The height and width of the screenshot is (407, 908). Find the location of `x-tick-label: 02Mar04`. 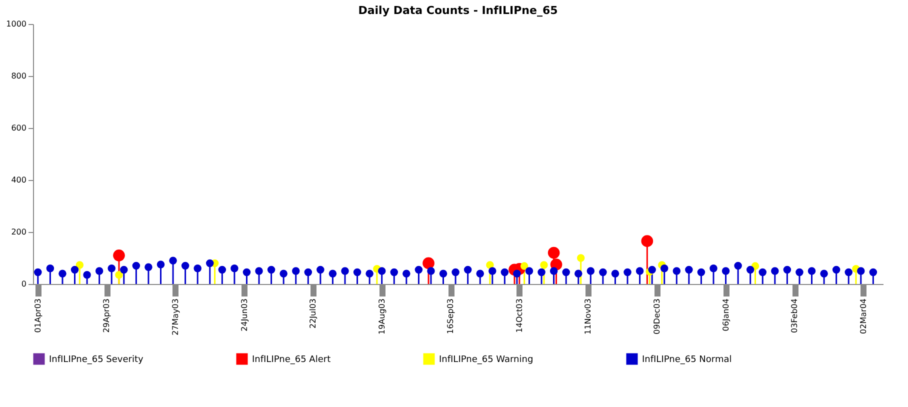

x-tick-label: 02Mar04 is located at coordinates (863, 316).